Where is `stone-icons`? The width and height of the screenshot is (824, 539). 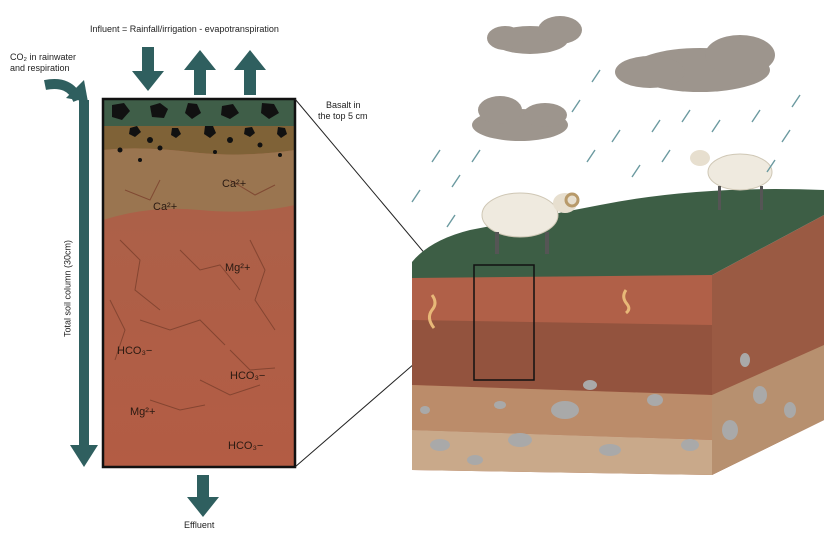
stone-icons is located at coordinates (608, 409).